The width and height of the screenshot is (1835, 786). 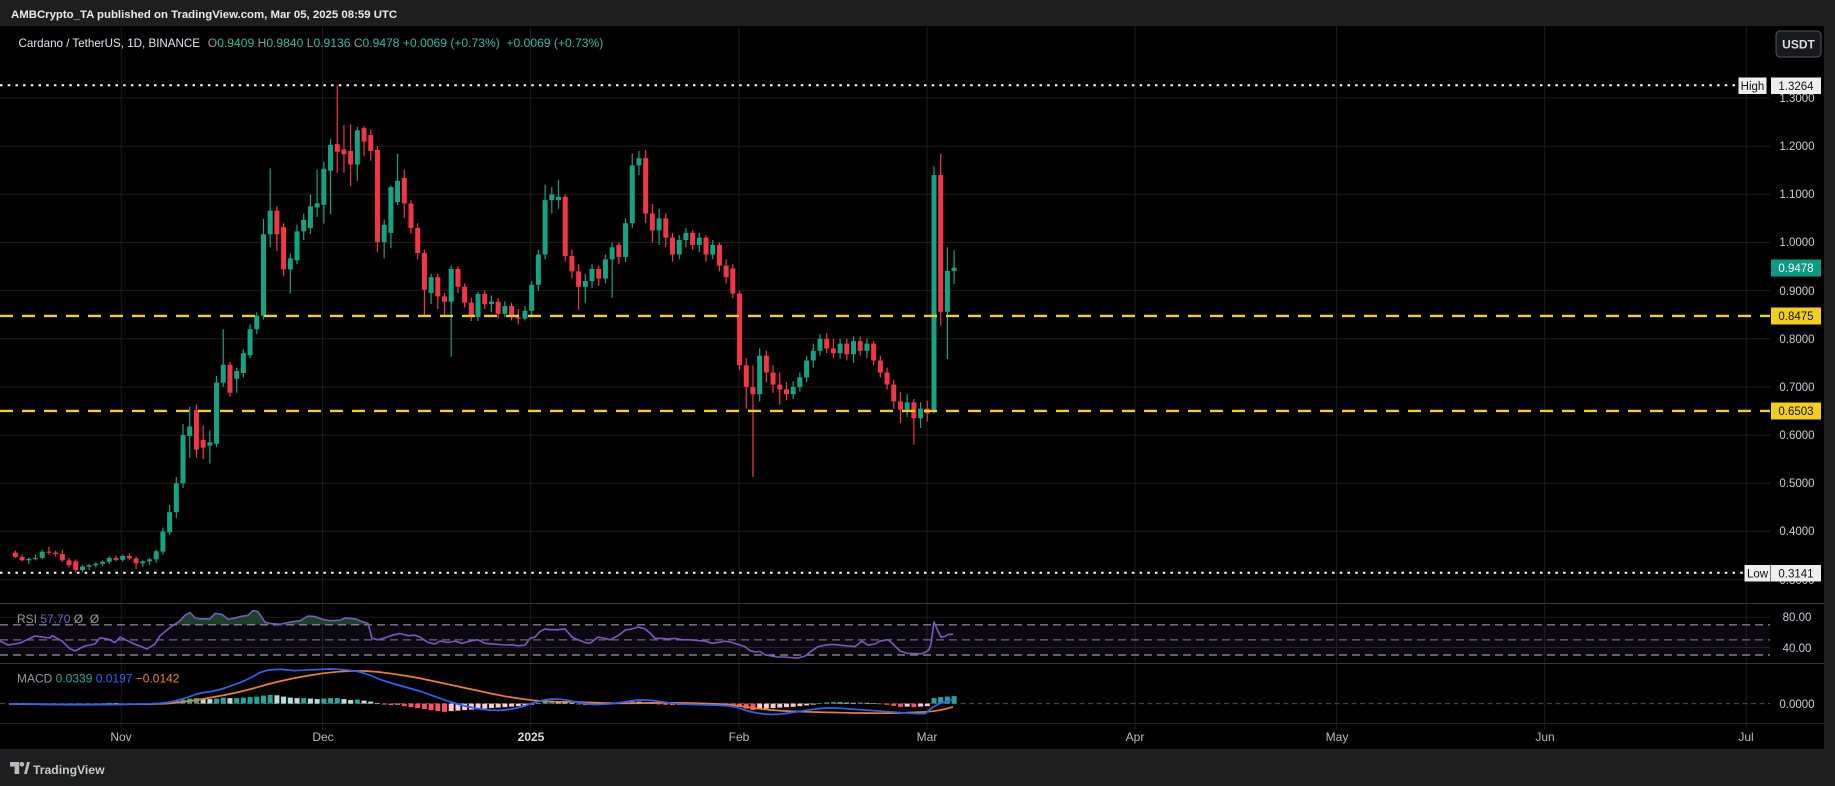 I want to click on svg-text: 0.9478, so click(x=1795, y=269).